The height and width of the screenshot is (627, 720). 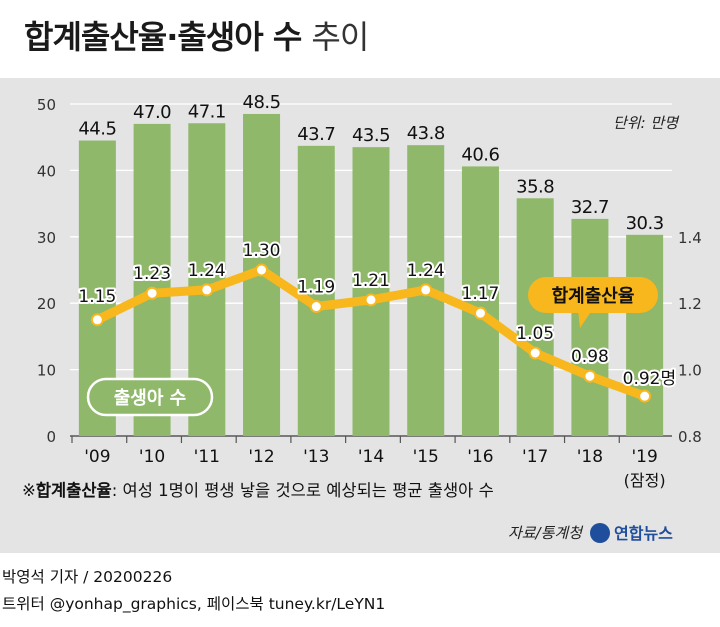 I want to click on bar-label-6: 43.8, so click(x=426, y=133).